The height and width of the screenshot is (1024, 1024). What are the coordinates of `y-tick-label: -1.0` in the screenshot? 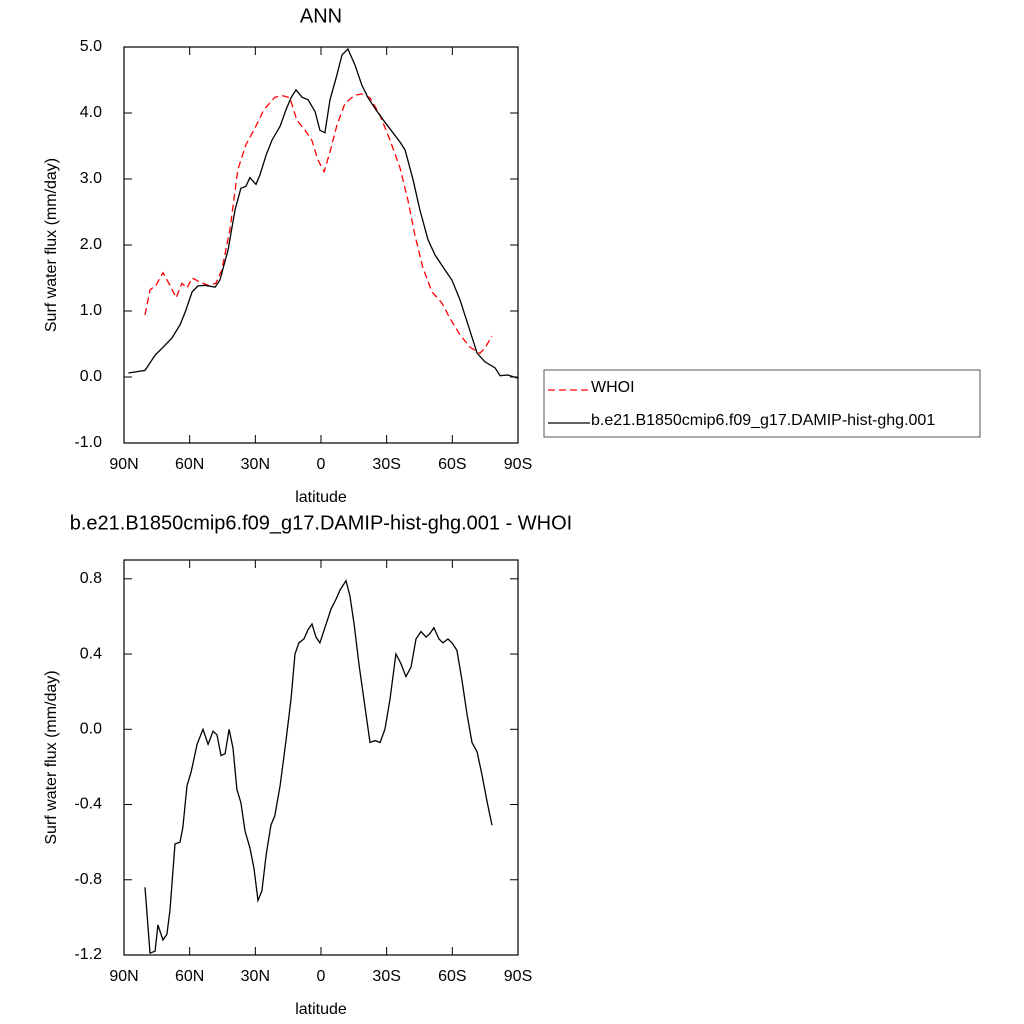 It's located at (88, 442).